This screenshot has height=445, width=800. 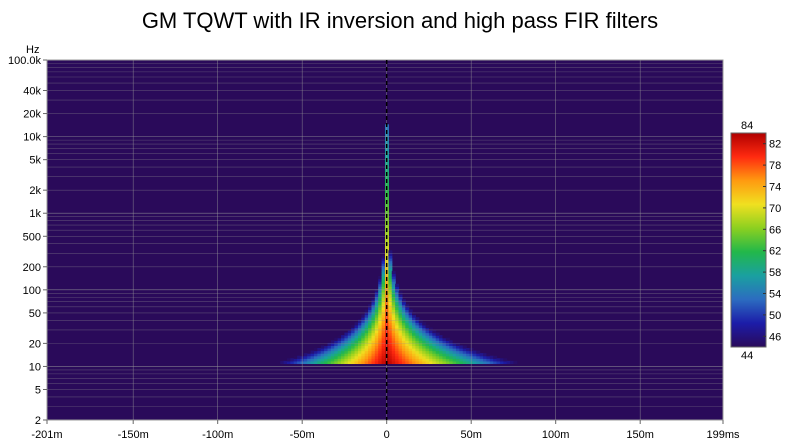 What do you see at coordinates (775, 316) in the screenshot?
I see `colorbar-tick-label: 50` at bounding box center [775, 316].